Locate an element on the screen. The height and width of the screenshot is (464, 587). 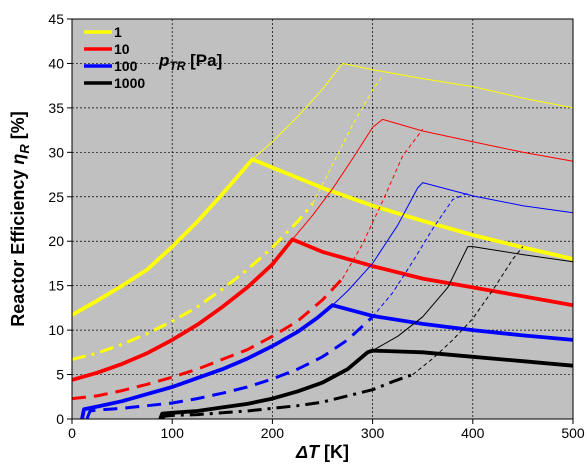
y-axis-title-unit: [%] is located at coordinates (18, 127).